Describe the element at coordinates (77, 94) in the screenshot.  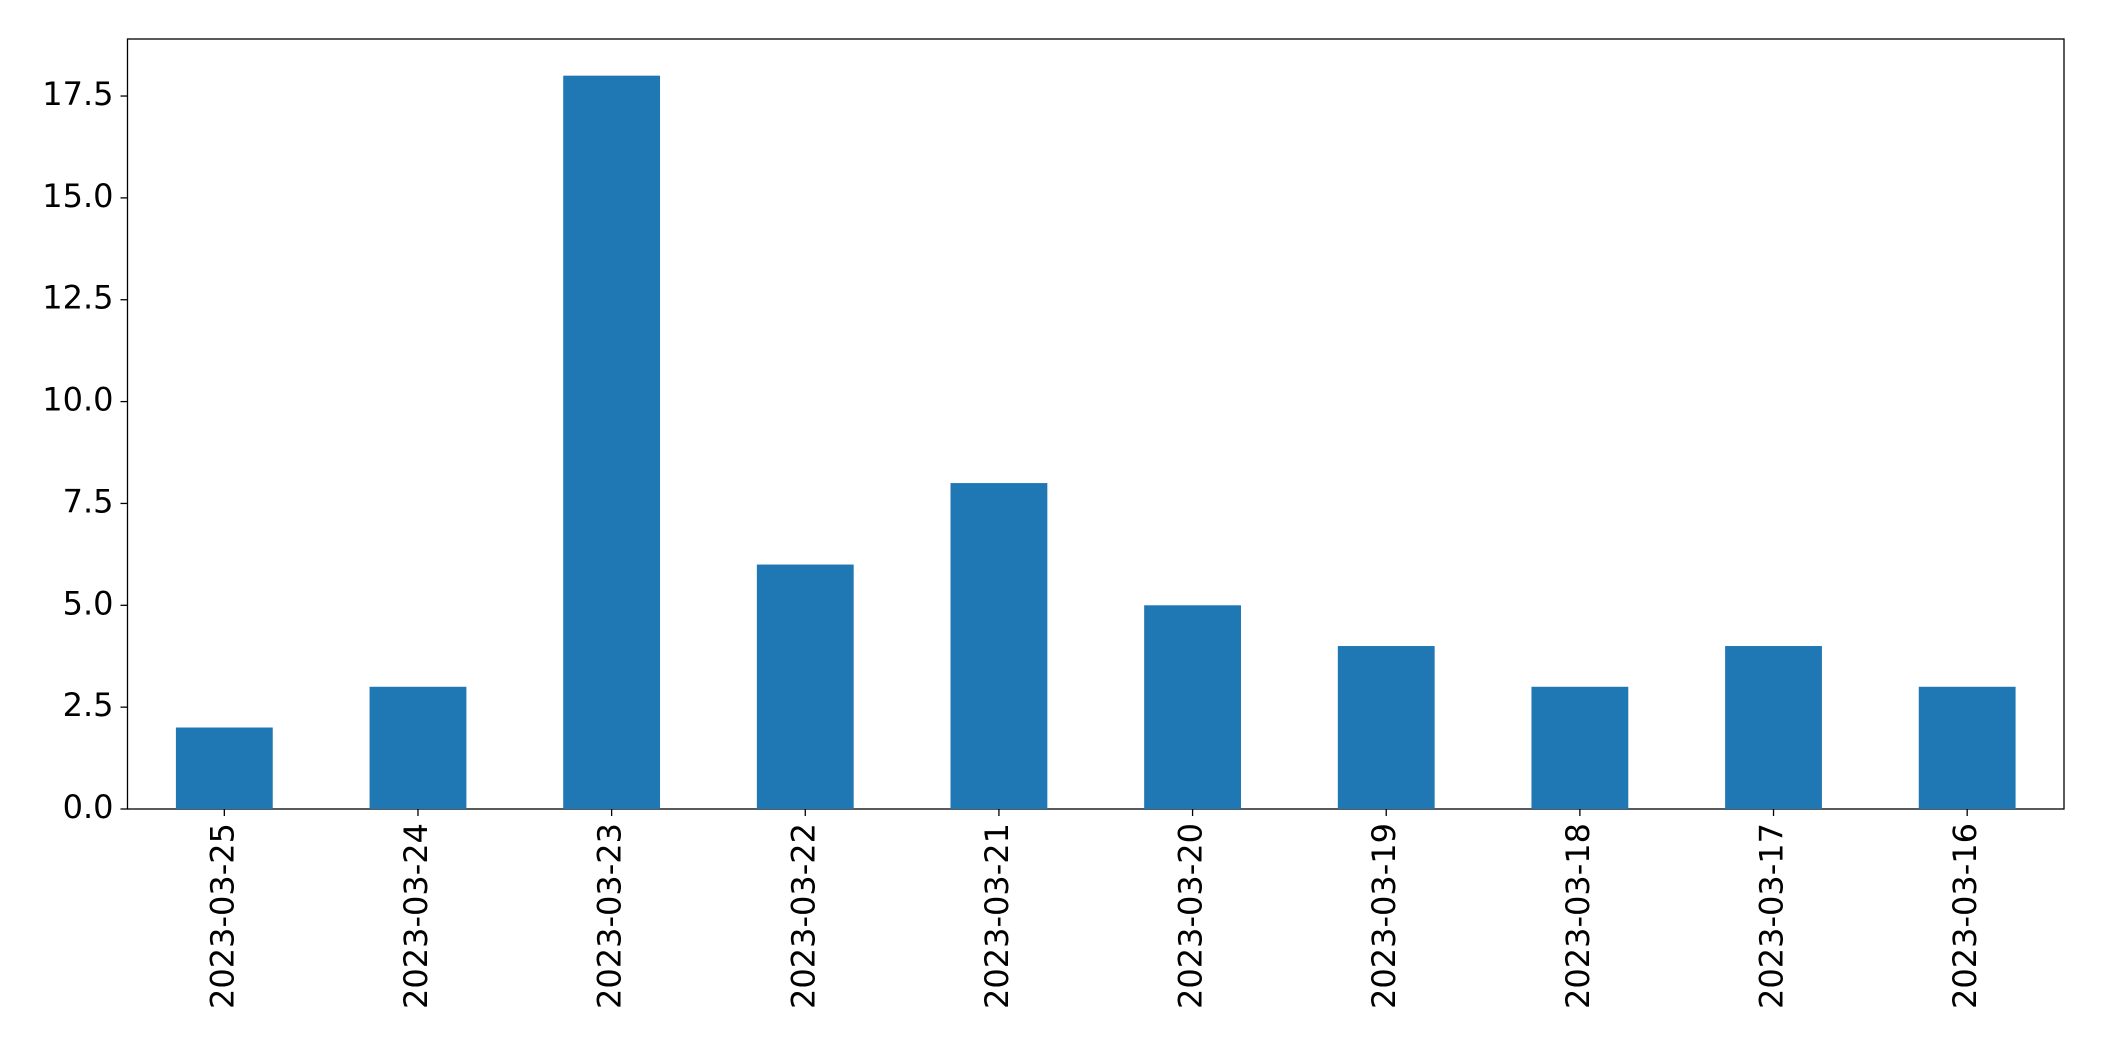
I see `y-tick-label: 17.5` at that location.